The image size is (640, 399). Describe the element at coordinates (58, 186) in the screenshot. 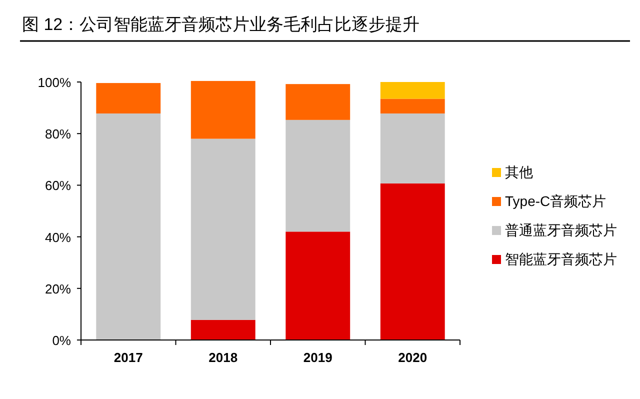

I see `y-tick-label: 60%` at that location.